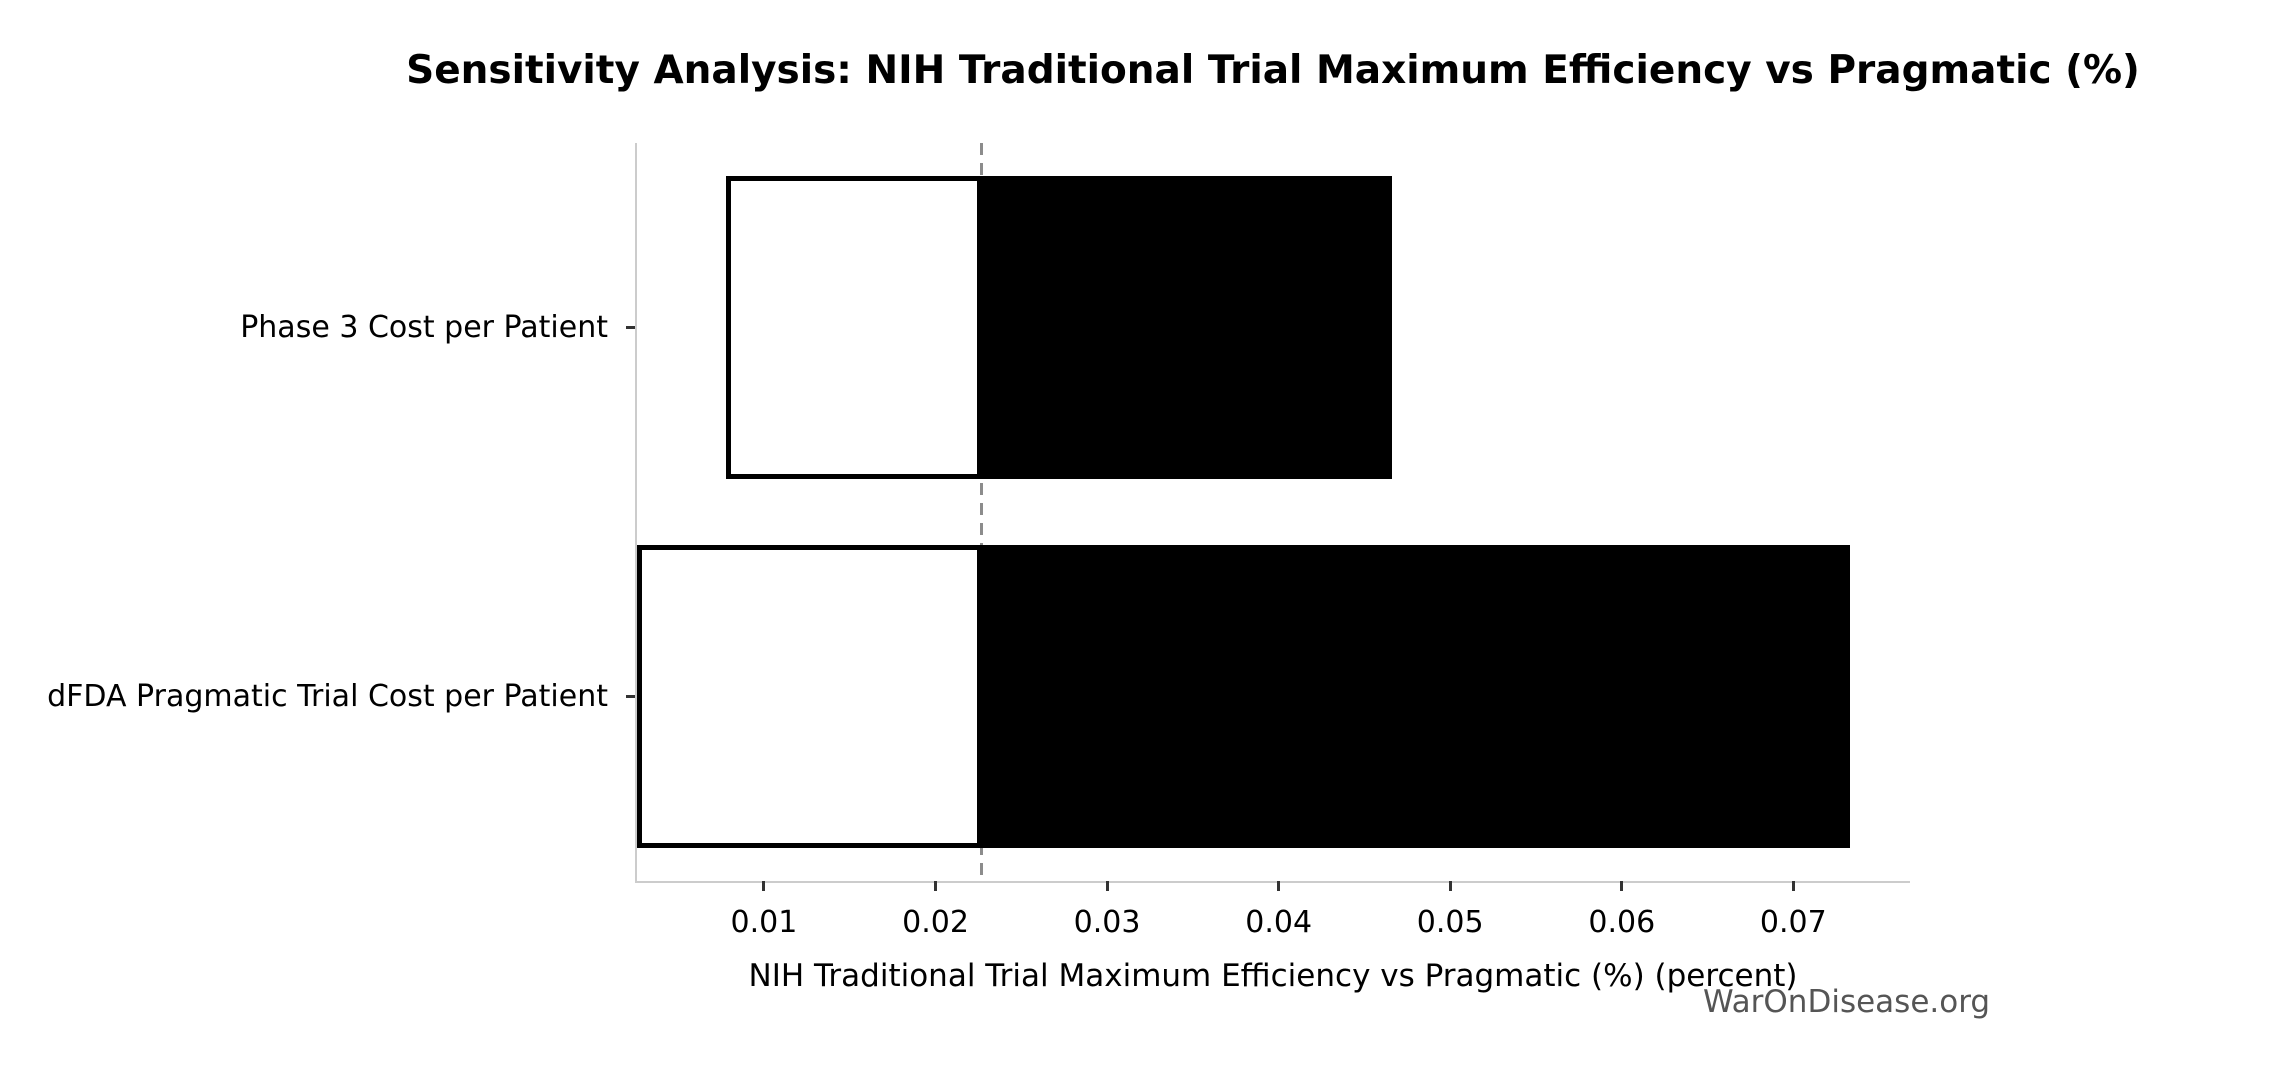  Describe the element at coordinates (1847, 1002) in the screenshot. I see `watermark: WarOnDisease.org` at that location.